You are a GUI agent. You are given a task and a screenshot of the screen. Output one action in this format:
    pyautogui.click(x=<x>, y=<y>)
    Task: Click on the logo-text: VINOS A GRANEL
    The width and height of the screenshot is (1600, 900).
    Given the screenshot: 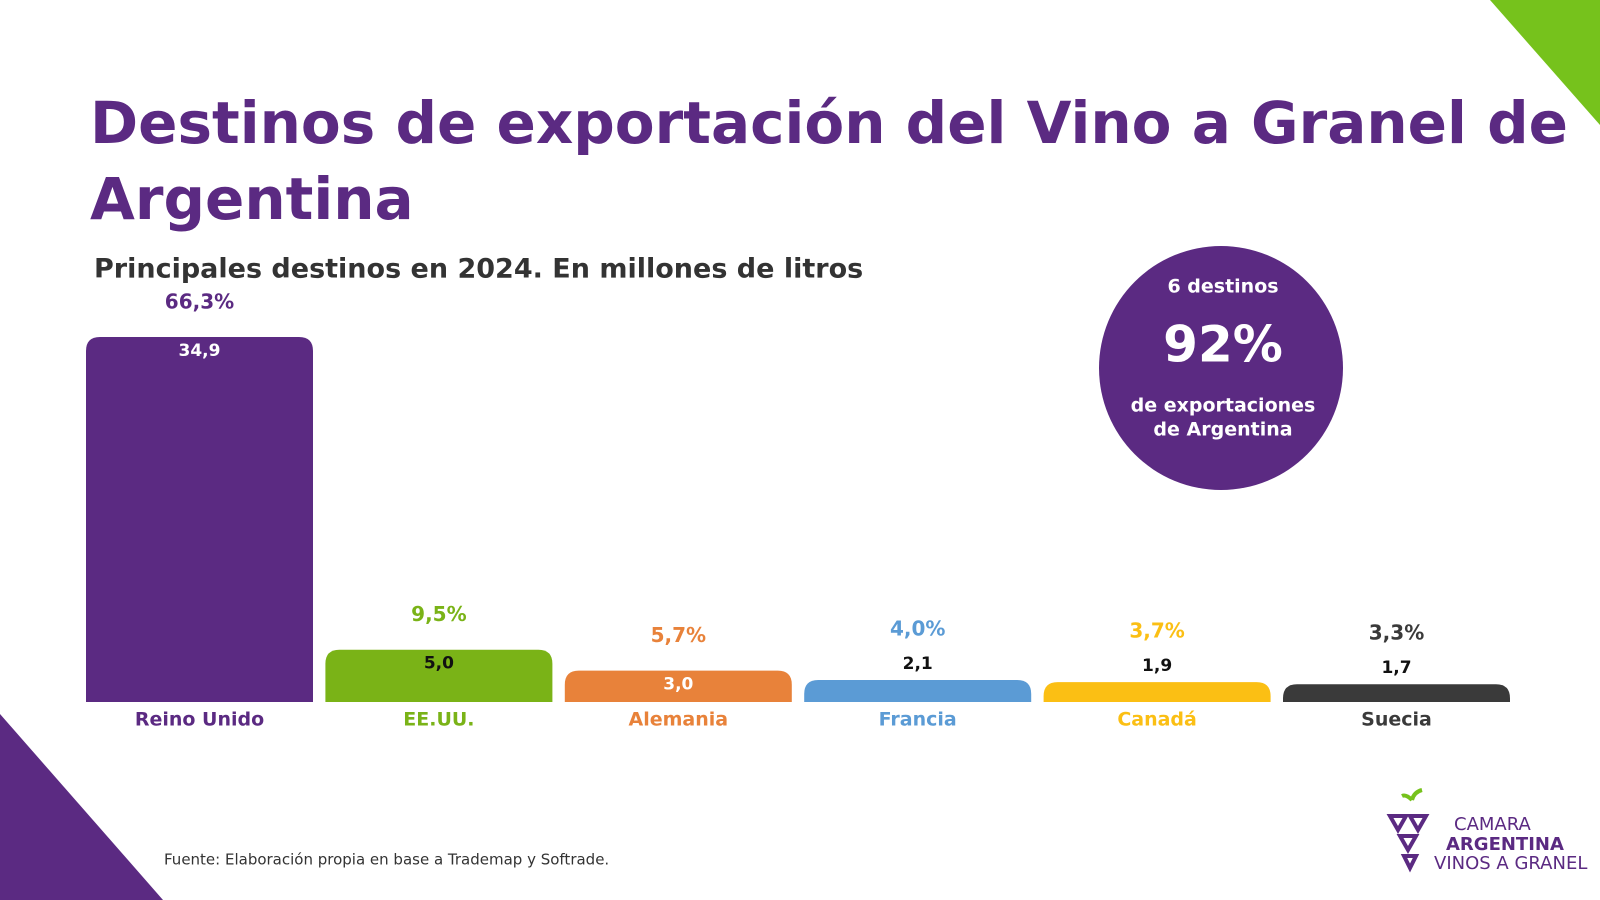 What is the action you would take?
    pyautogui.click(x=1510, y=863)
    